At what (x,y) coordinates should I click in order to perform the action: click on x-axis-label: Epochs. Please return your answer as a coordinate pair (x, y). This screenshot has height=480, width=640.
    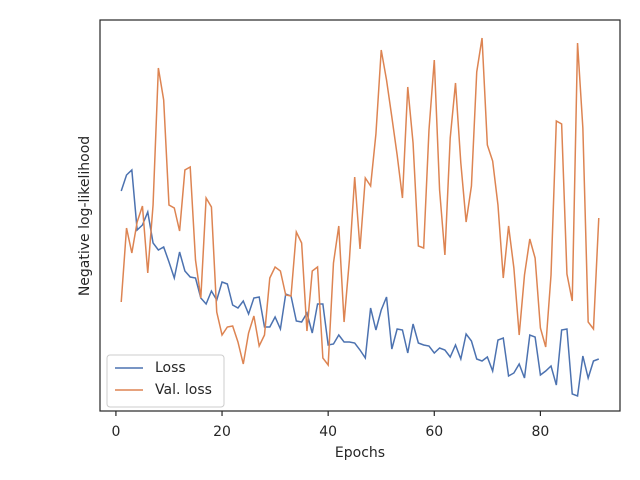
    Looking at the image, I should click on (360, 453).